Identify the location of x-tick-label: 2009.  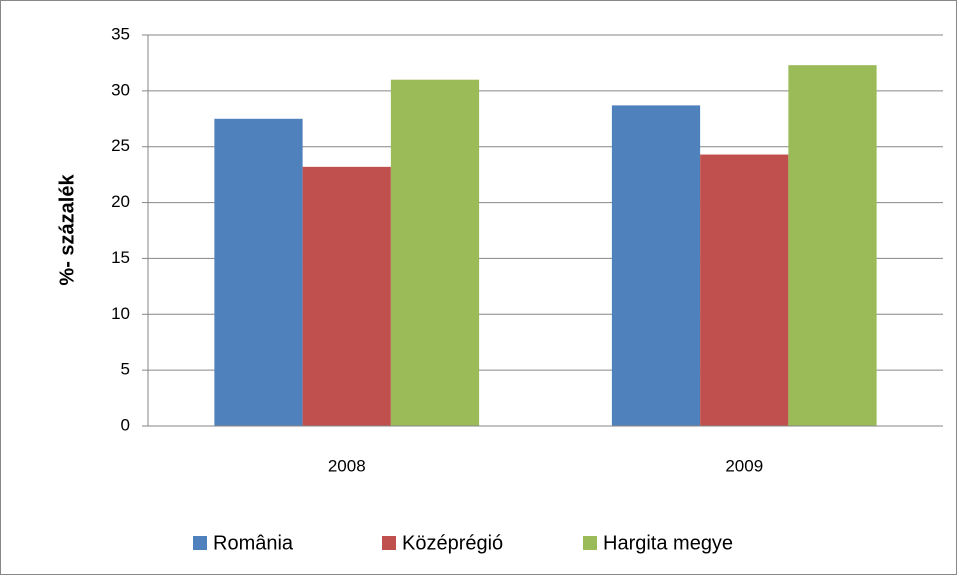
(744, 465).